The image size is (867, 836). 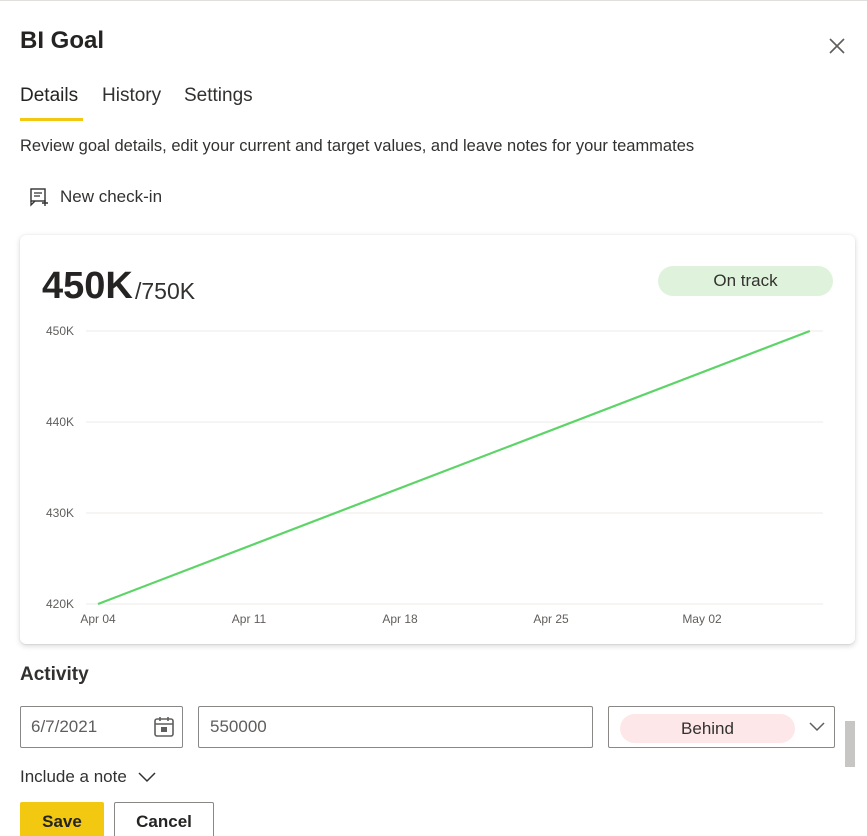 I want to click on include-note-label: Include a note, so click(x=73, y=776).